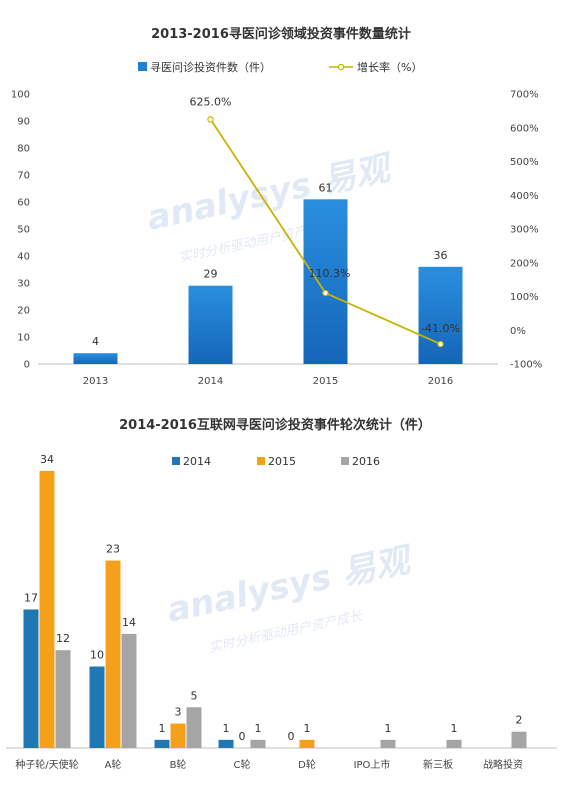  I want to click on bar-value-label: 34, so click(47, 459).